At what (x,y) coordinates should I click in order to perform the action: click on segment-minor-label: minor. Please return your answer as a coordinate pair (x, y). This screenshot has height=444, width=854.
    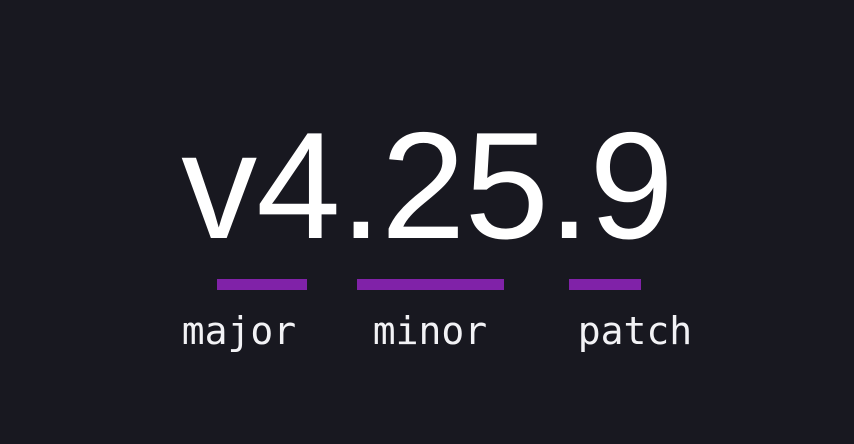
    Looking at the image, I should click on (430, 331).